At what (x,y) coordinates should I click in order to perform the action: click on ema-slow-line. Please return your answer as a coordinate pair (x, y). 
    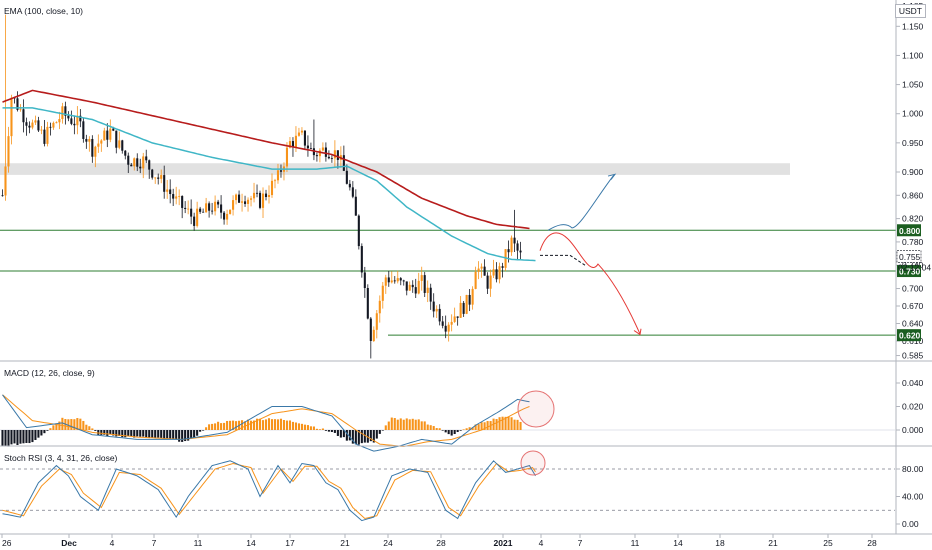
    Looking at the image, I should click on (266, 159).